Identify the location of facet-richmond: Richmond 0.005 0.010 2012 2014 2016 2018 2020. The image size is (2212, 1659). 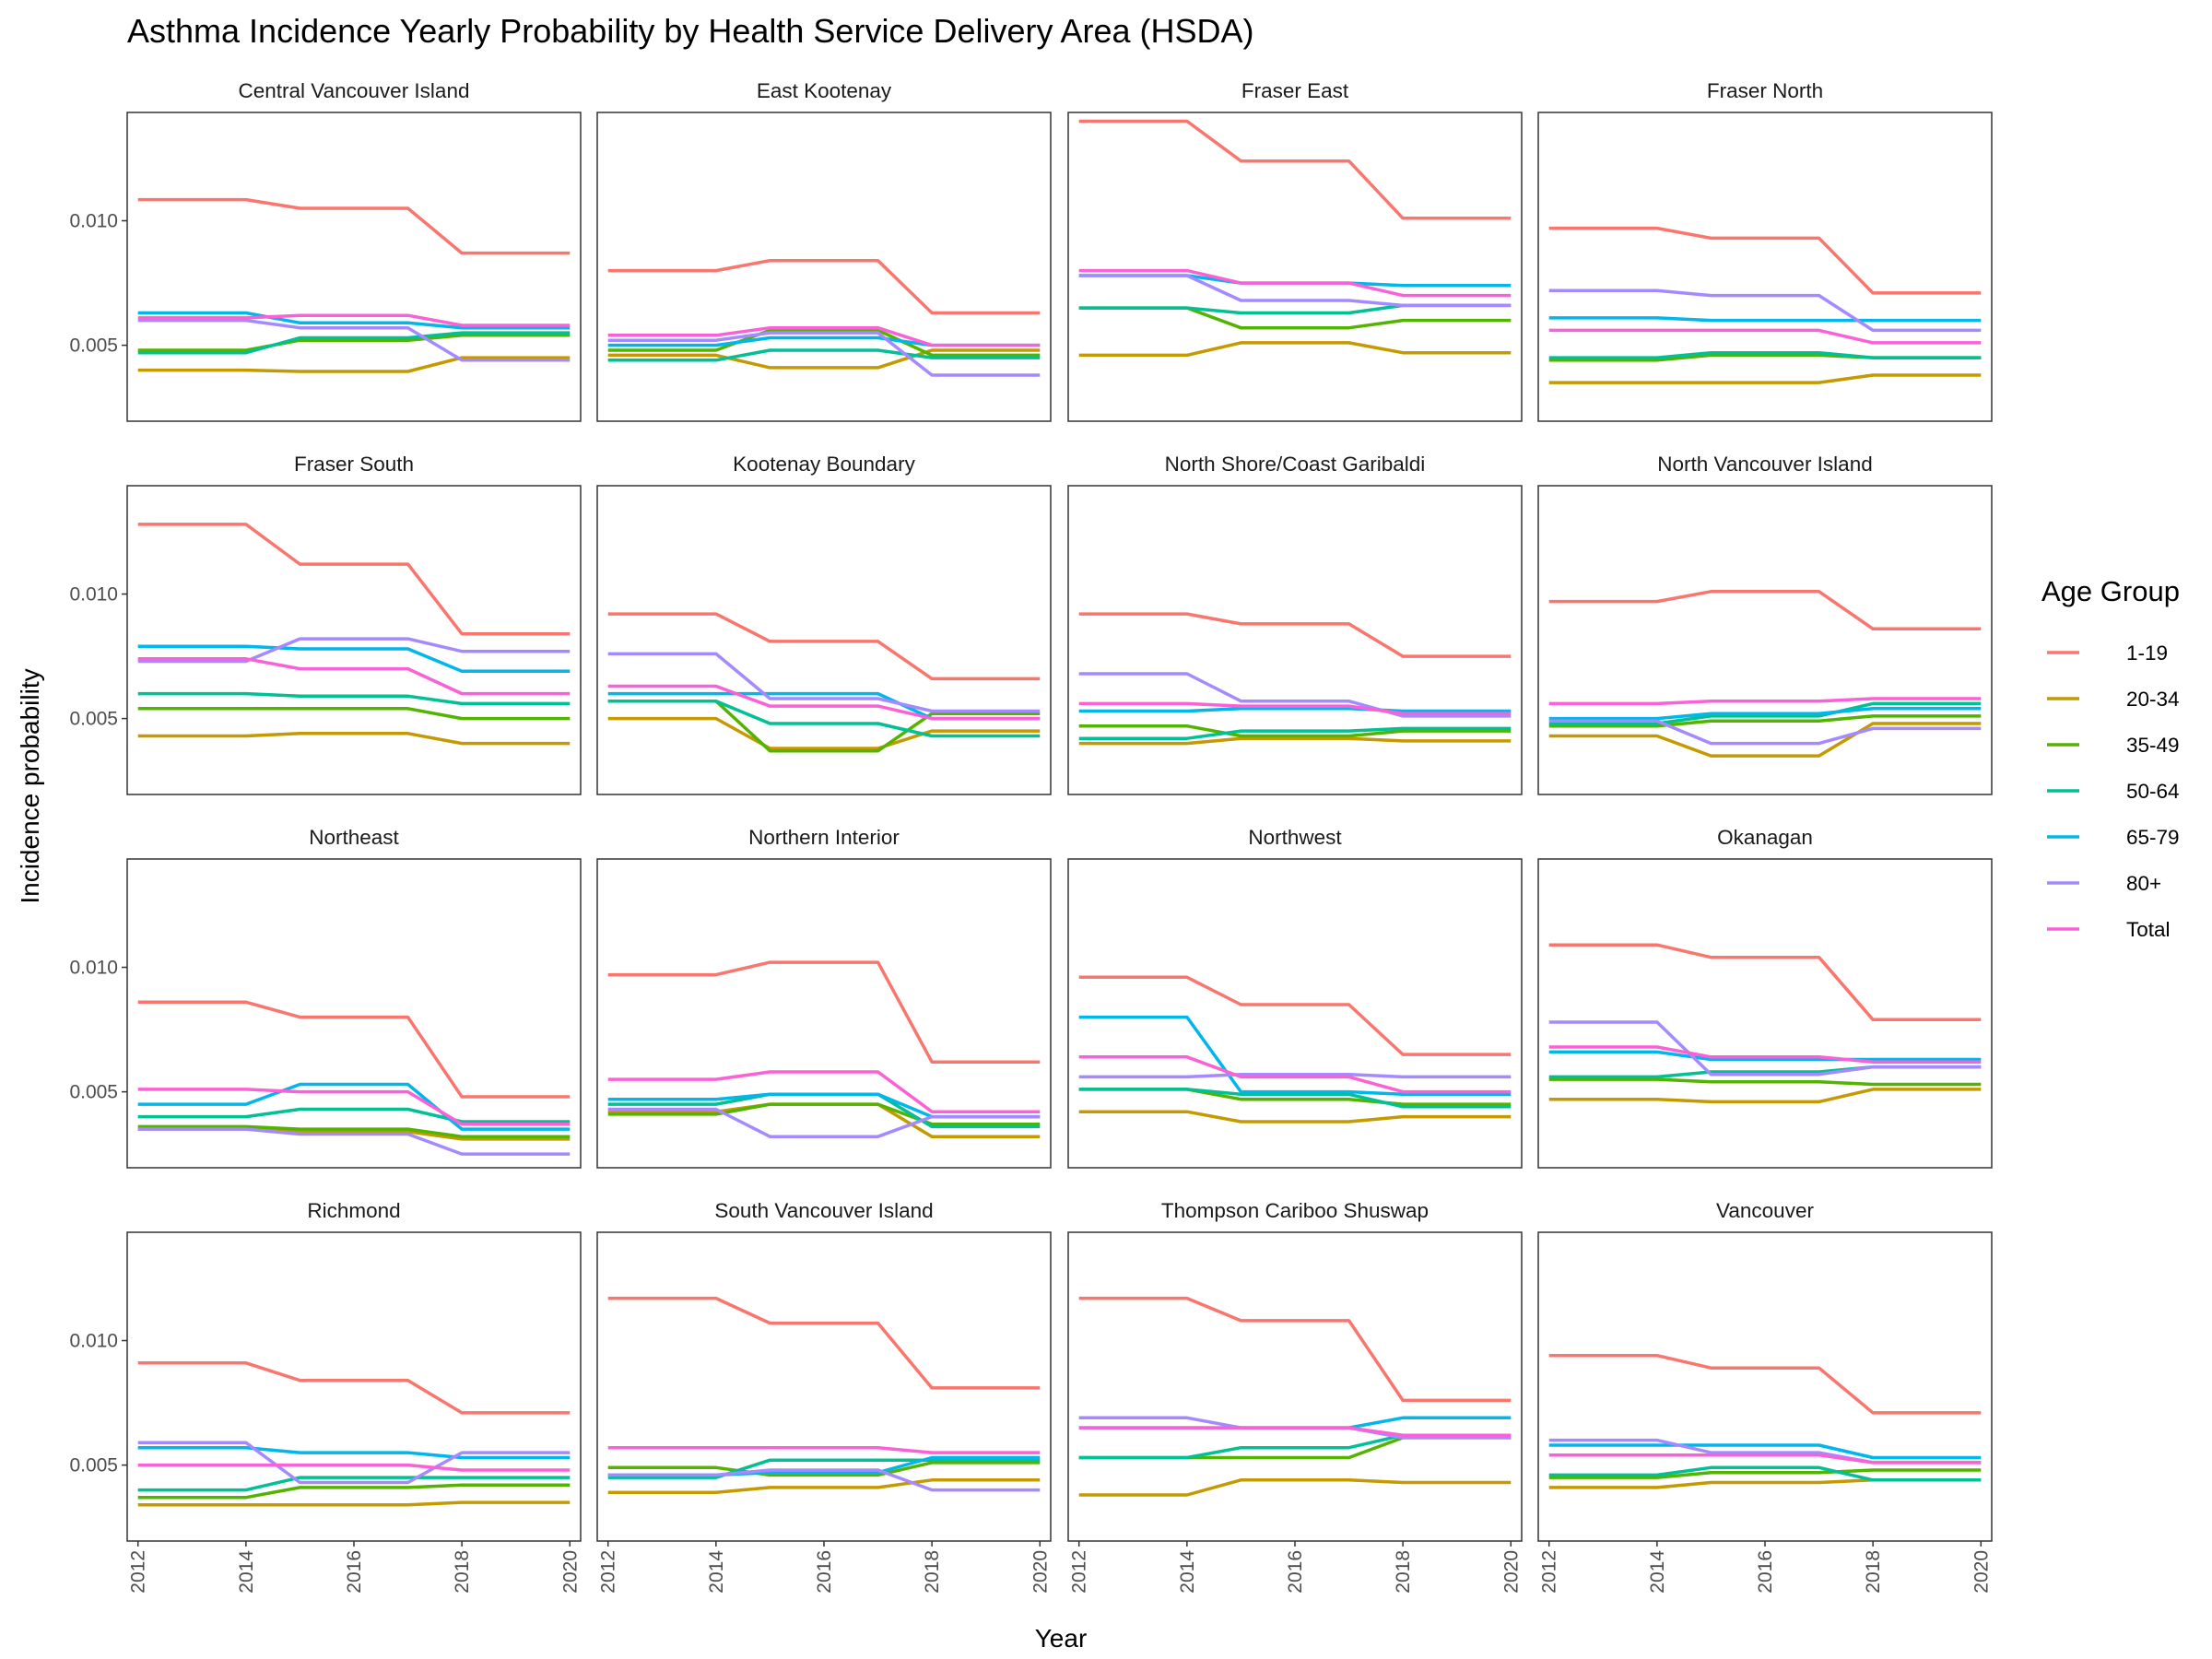
(325, 1396).